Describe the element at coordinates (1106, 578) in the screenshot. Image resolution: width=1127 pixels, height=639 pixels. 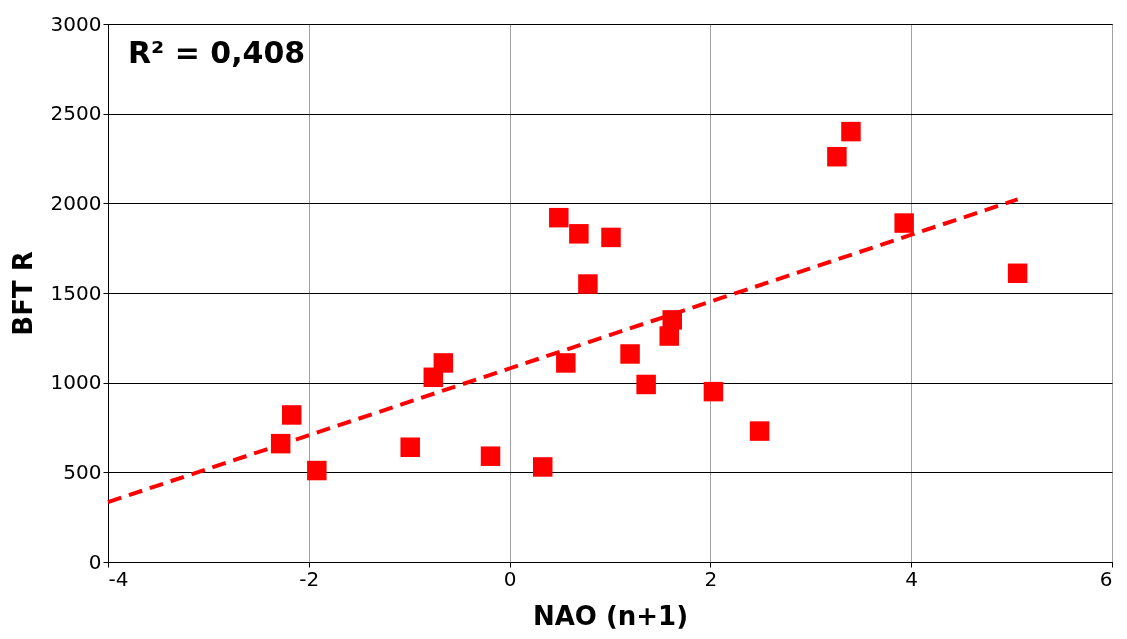
I see `x-tick-label: 6` at that location.